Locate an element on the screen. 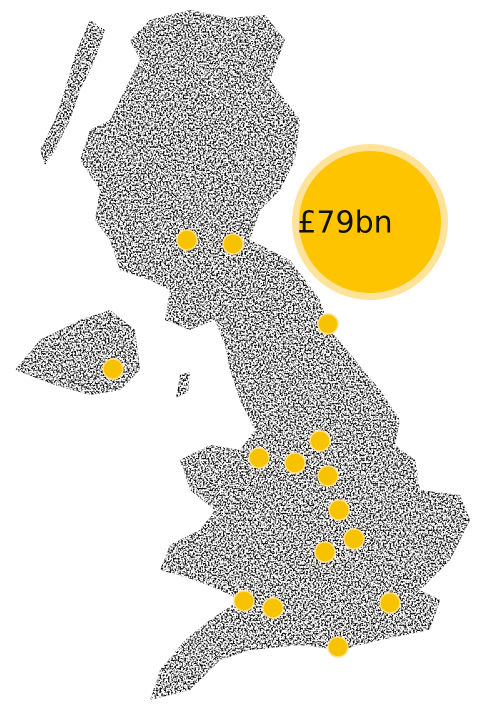 The height and width of the screenshot is (706, 481). western-isles is located at coordinates (72, 92).